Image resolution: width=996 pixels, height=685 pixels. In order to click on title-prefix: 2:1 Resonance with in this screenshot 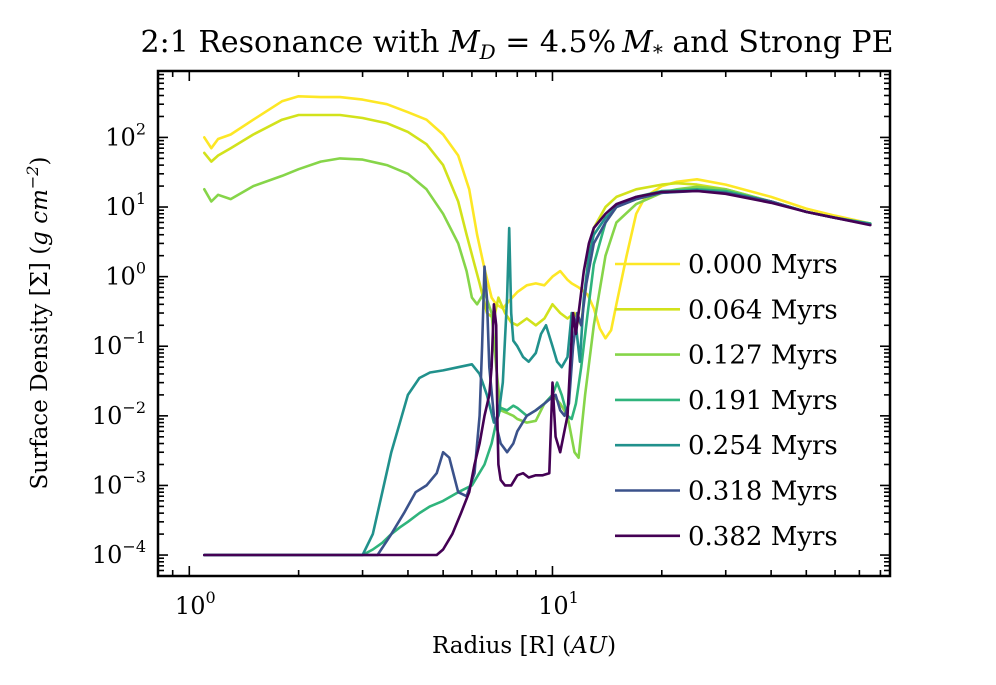, I will do `click(295, 42)`.